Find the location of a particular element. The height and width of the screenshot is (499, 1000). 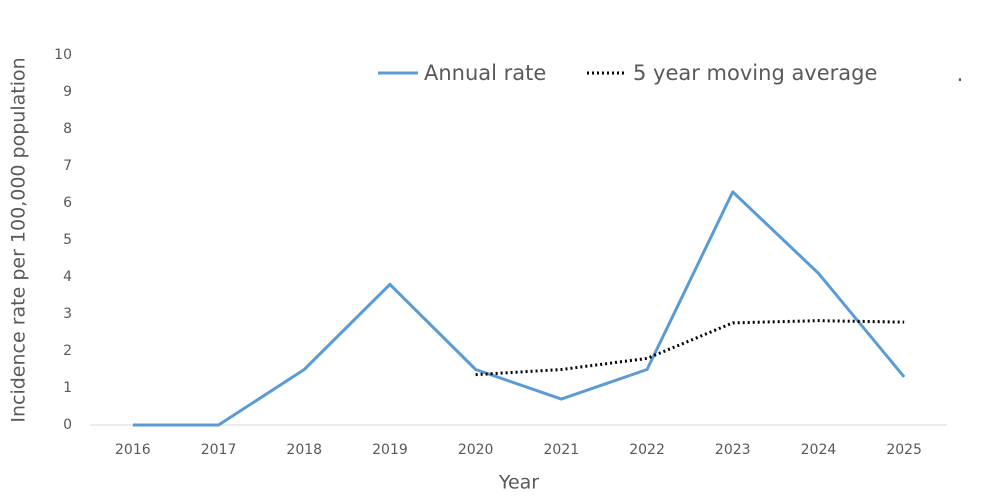

y-tick-label: 7 is located at coordinates (67, 166).